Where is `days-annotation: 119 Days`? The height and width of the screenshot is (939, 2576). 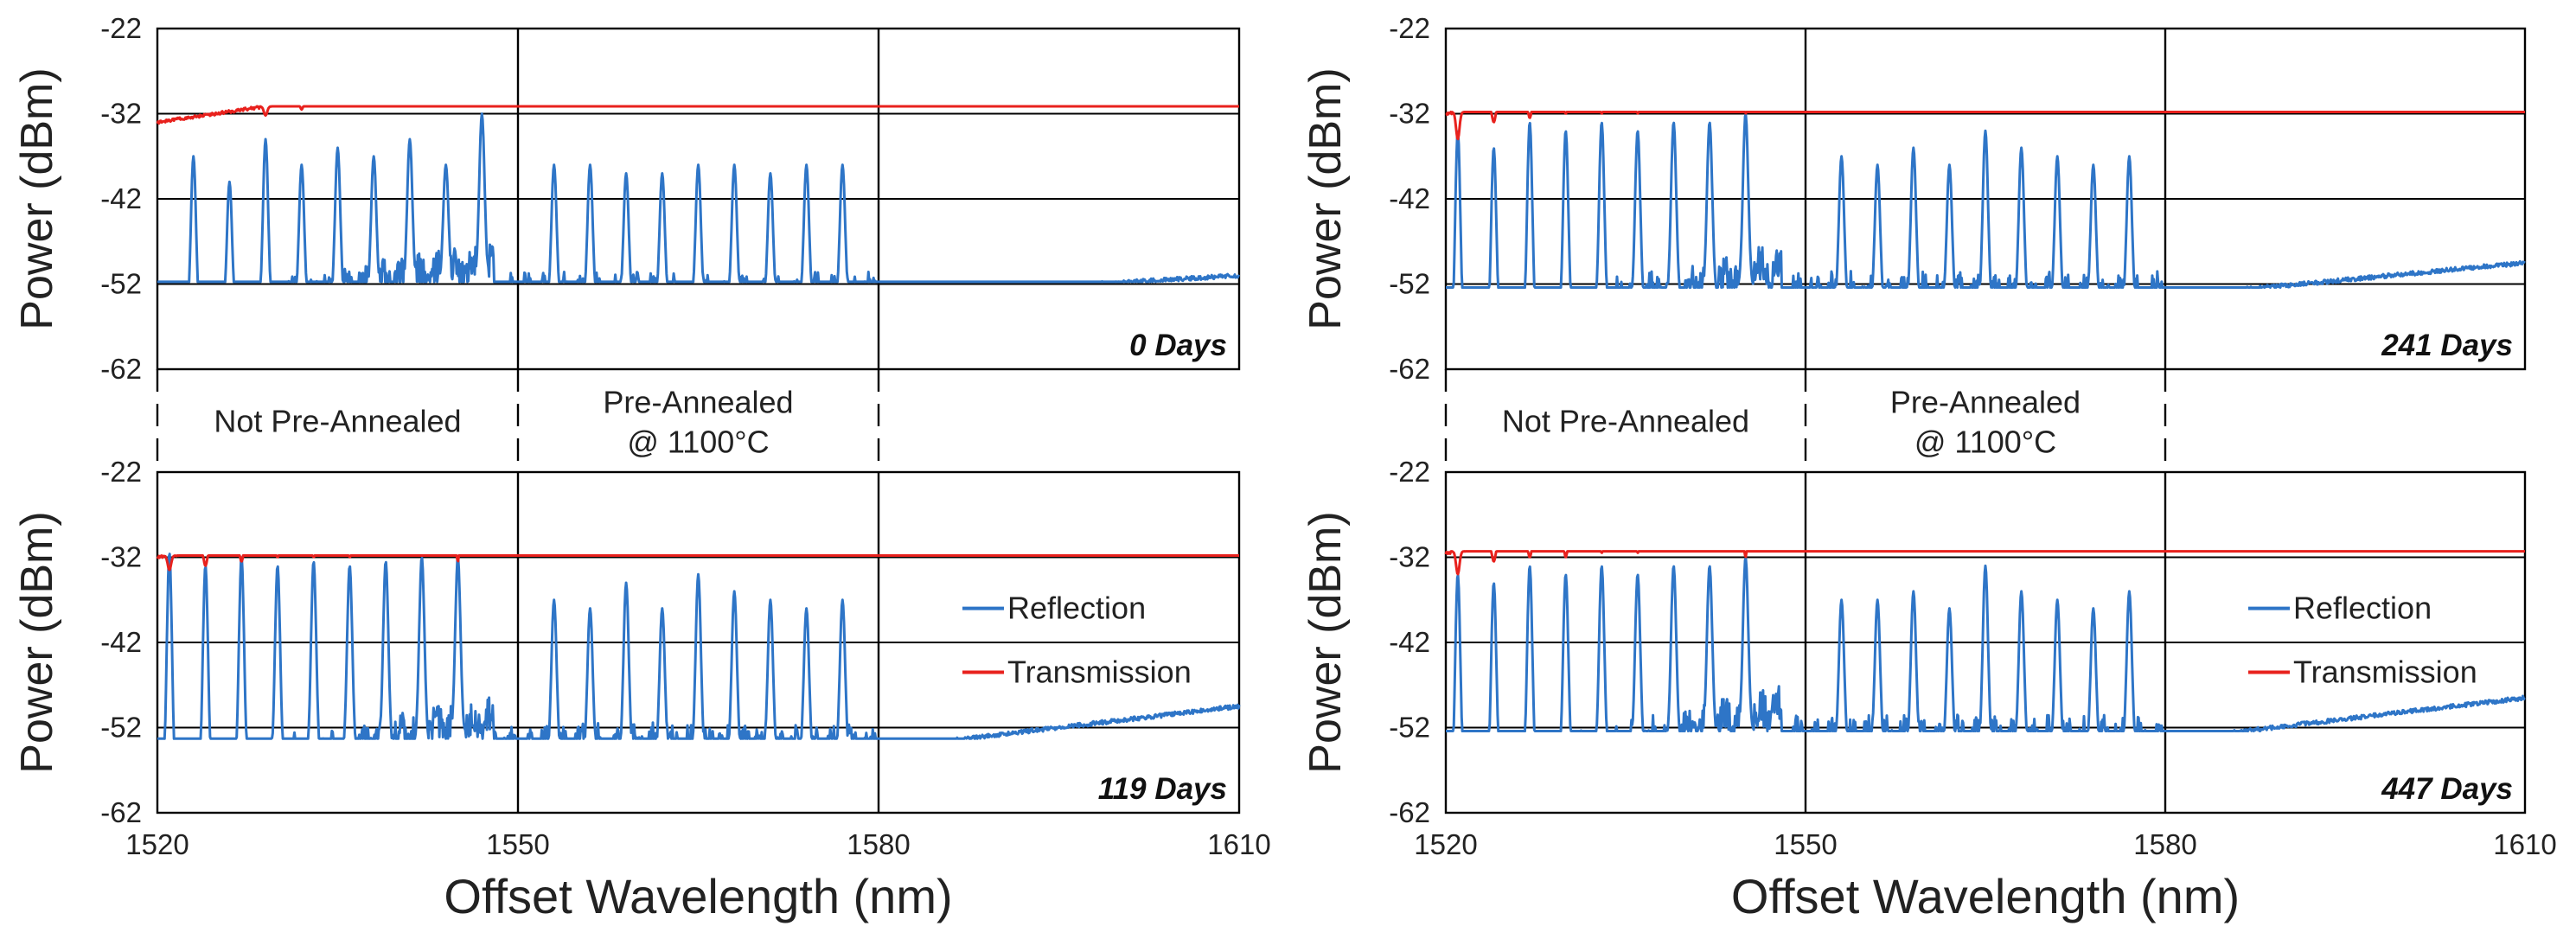 days-annotation: 119 Days is located at coordinates (1163, 789).